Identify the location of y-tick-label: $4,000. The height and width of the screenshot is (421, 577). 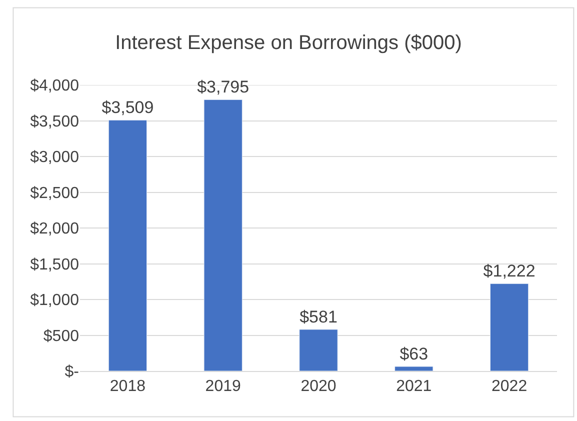
(55, 86).